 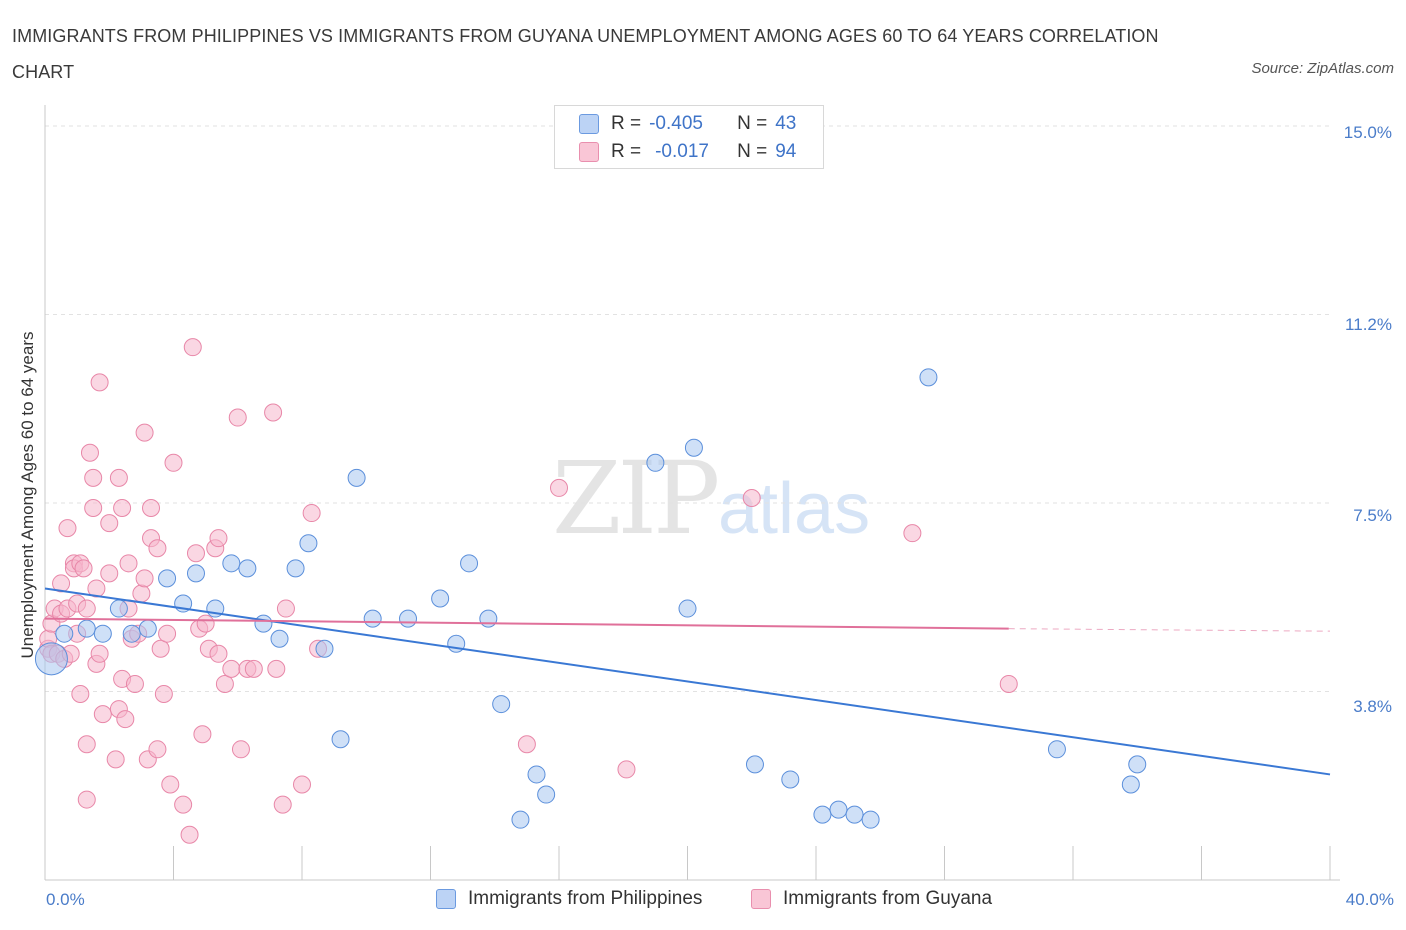 I want to click on y-tick-label-7-5: 7.5%, so click(x=1372, y=515).